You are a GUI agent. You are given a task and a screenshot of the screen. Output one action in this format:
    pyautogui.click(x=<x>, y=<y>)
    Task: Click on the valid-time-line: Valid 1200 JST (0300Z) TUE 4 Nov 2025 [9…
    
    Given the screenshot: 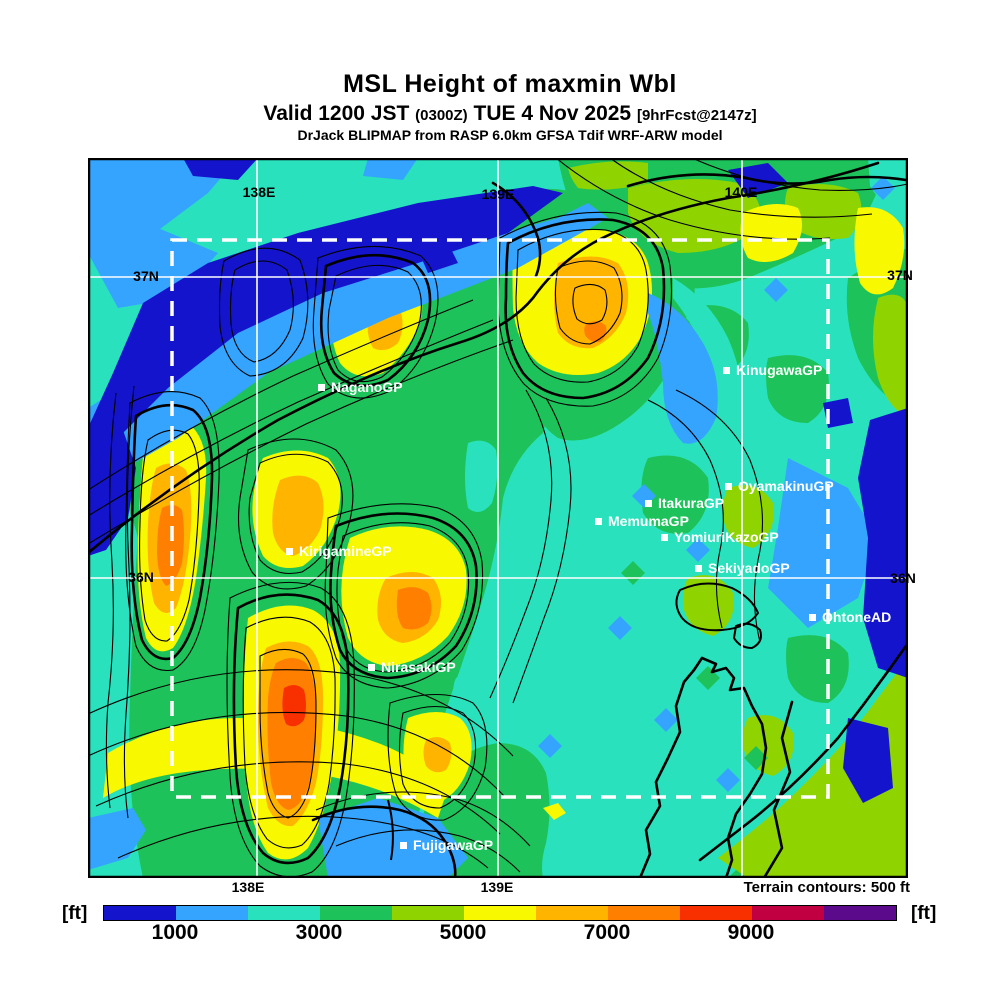 What is the action you would take?
    pyautogui.click(x=505, y=114)
    